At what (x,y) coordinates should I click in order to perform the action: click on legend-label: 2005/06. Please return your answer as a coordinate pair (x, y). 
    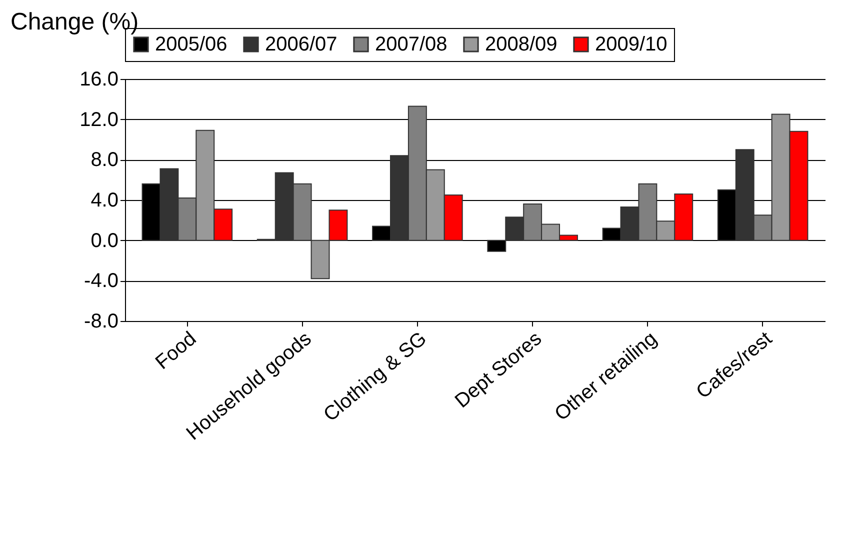
    Looking at the image, I should click on (191, 44).